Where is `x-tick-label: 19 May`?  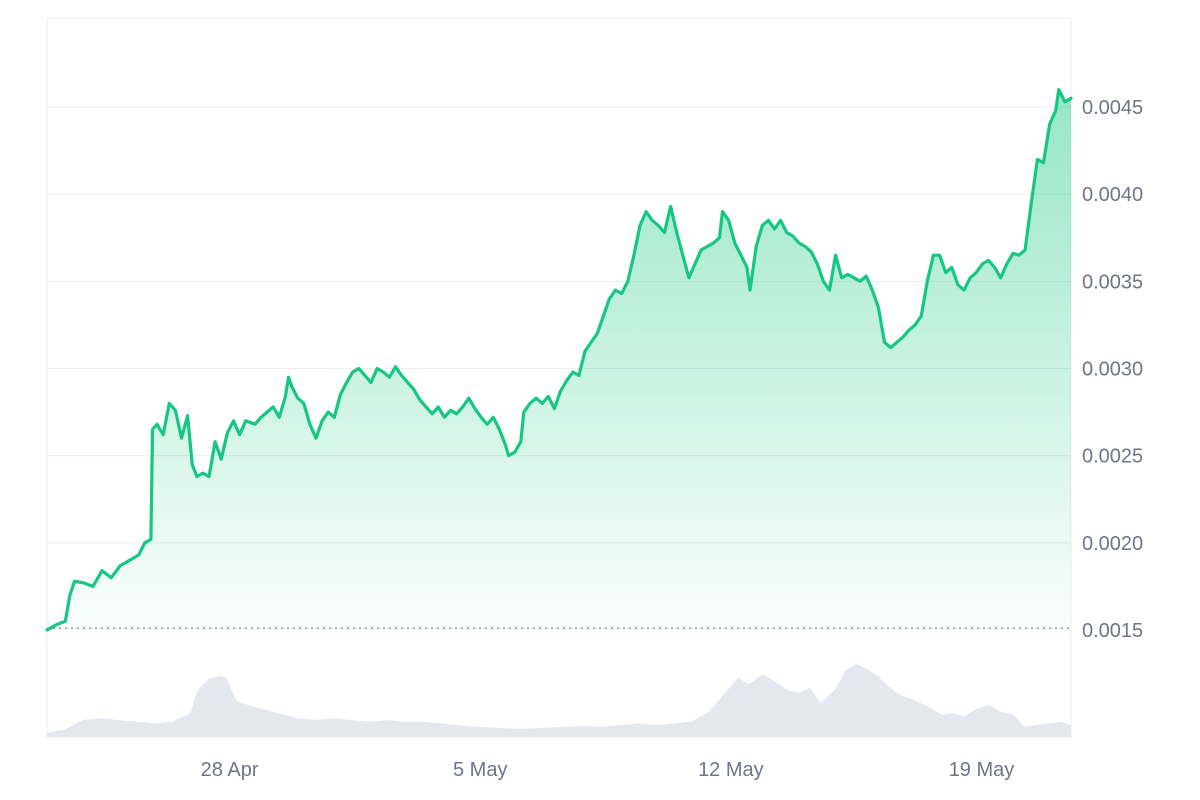 x-tick-label: 19 May is located at coordinates (982, 770).